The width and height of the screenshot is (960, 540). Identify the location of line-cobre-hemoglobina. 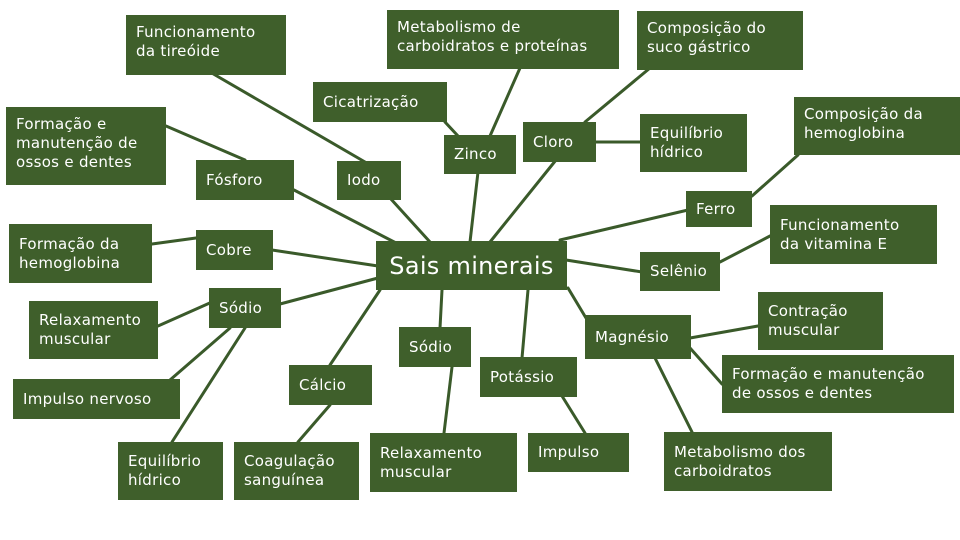
(174, 241).